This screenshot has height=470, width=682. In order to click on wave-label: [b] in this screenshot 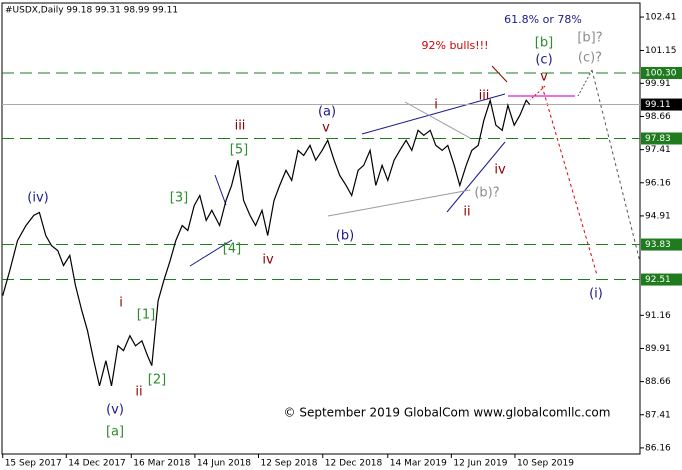, I will do `click(544, 43)`.